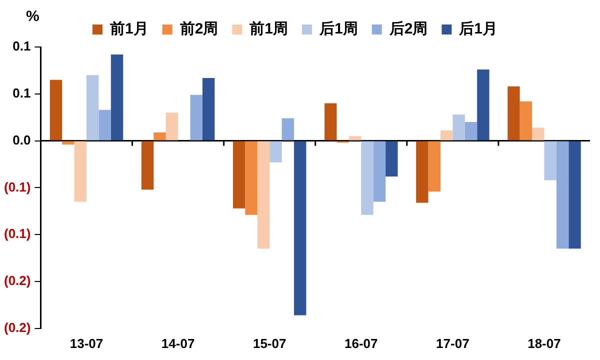 The width and height of the screenshot is (600, 360). I want to click on legend-label: 前1月, so click(128, 29).